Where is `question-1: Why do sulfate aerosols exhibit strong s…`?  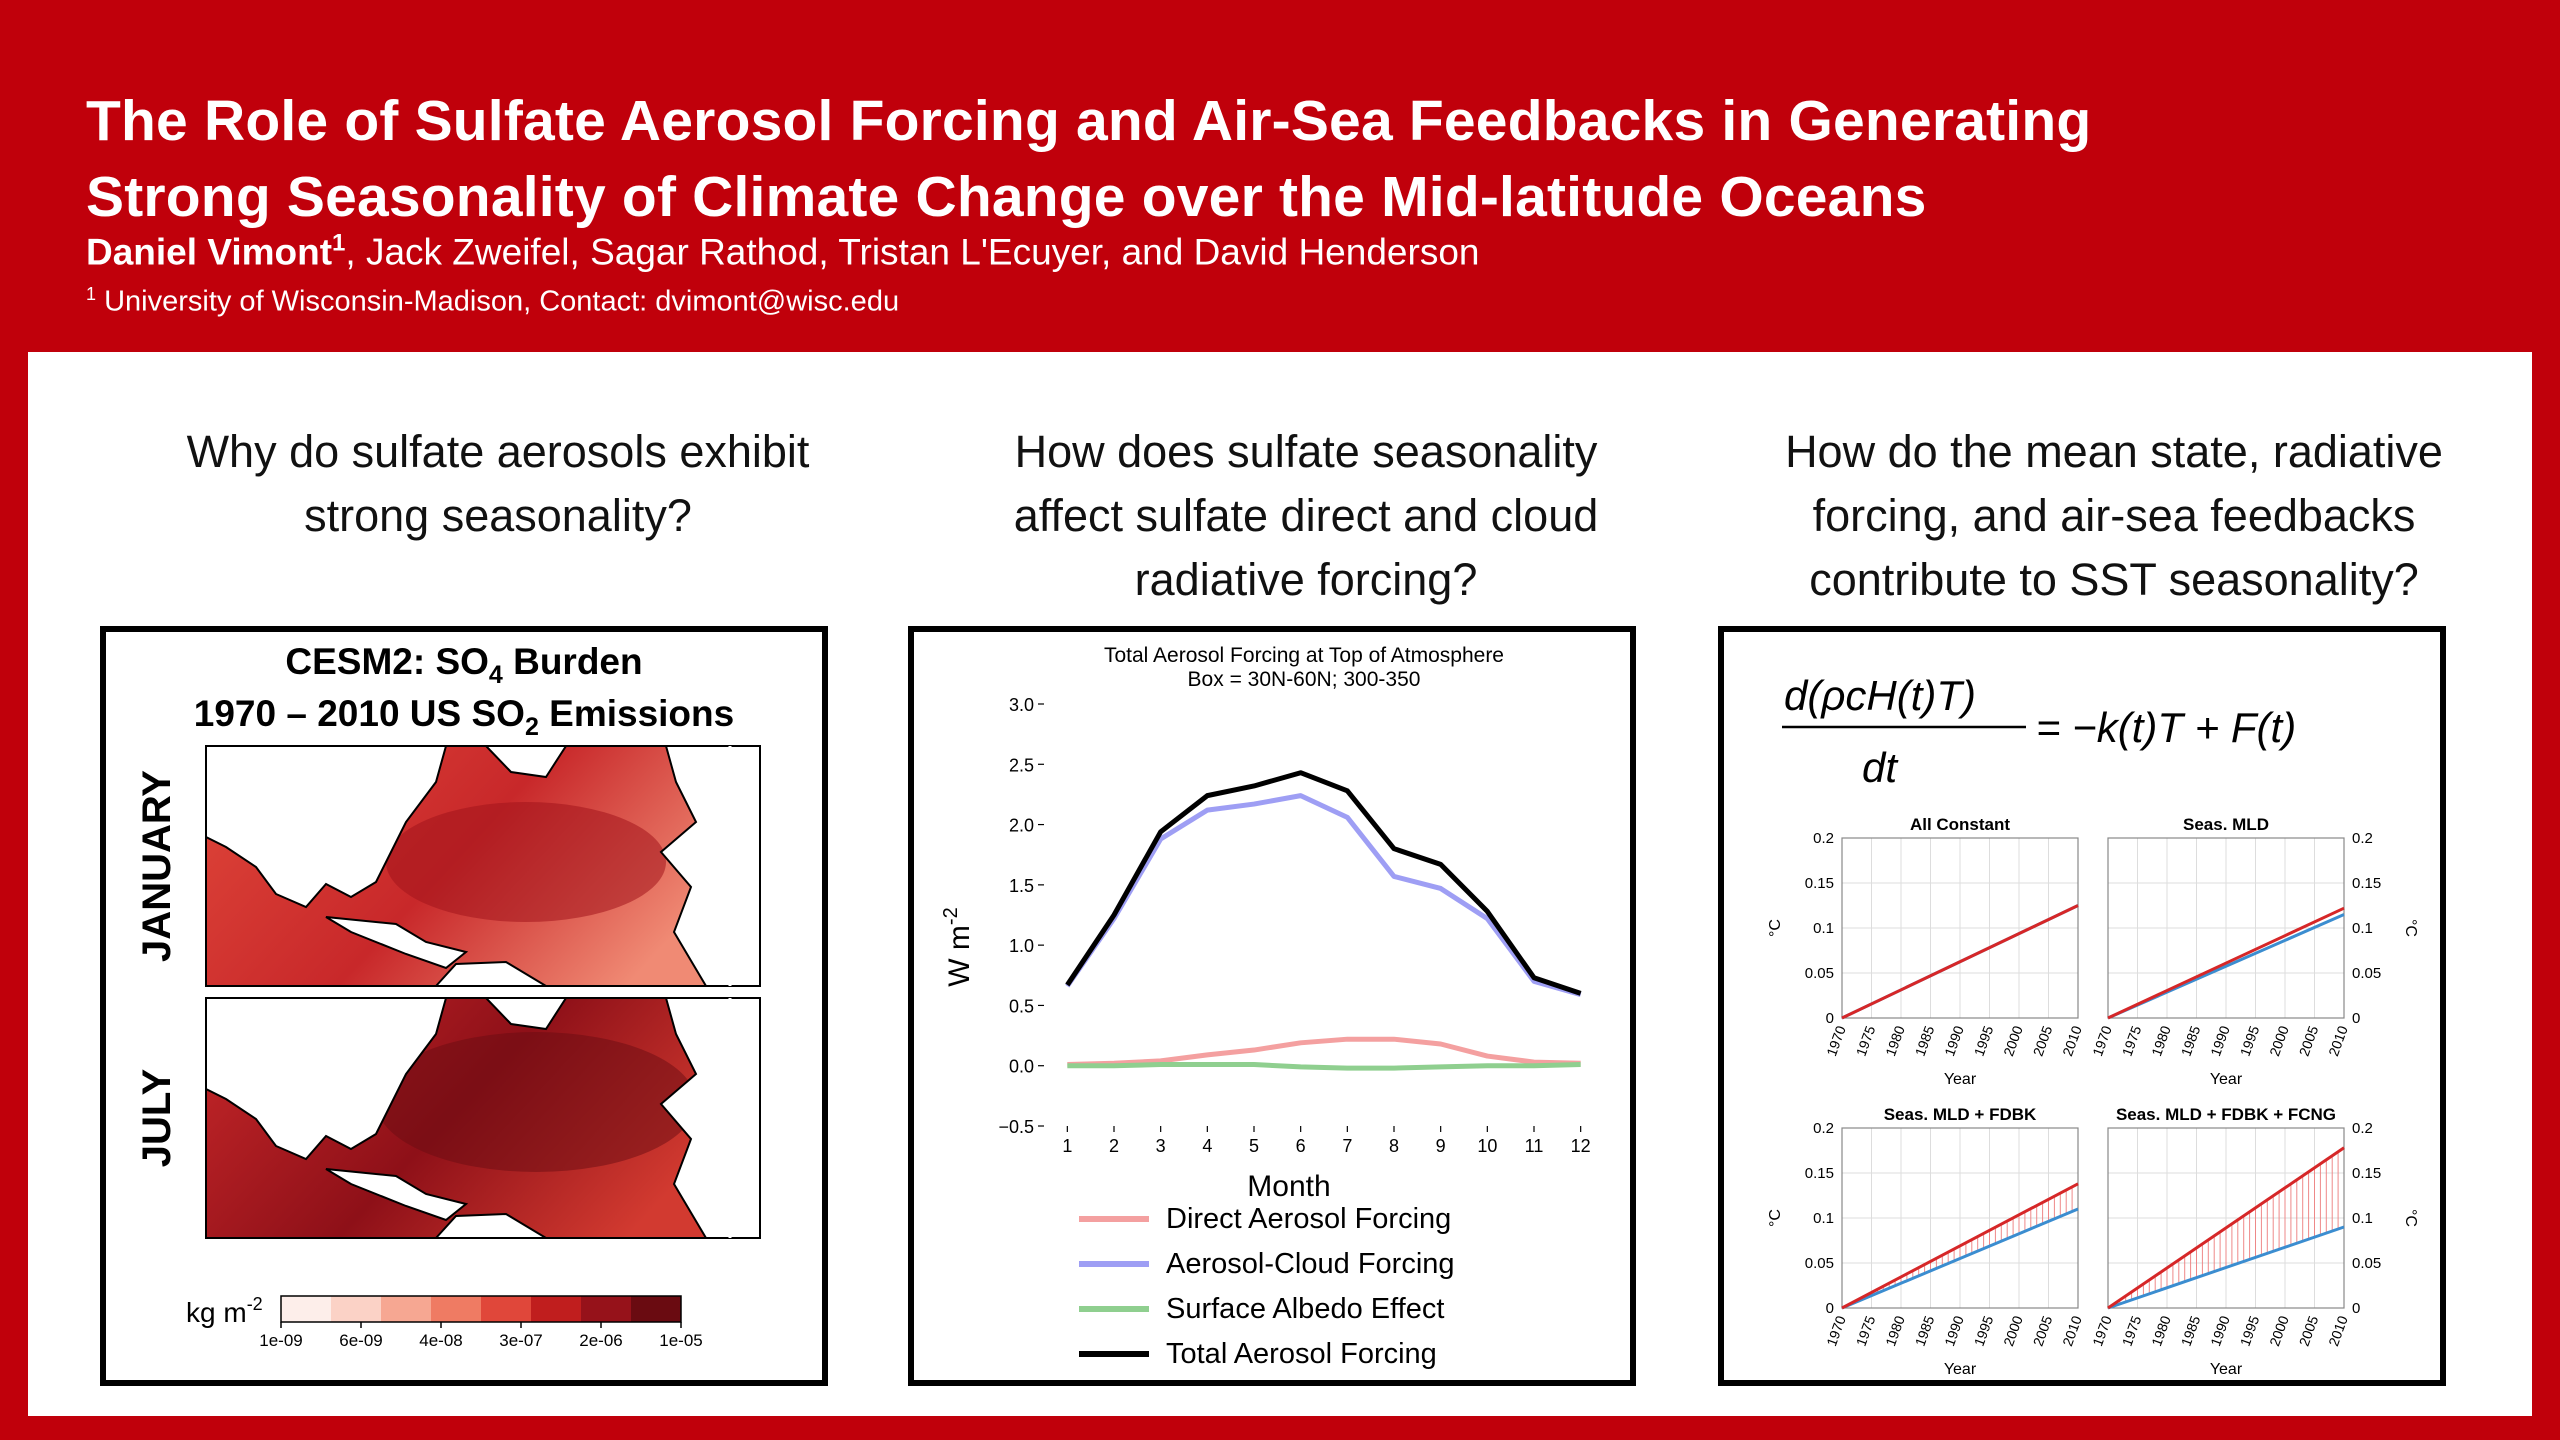 question-1: Why do sulfate aerosols exhibit strong s… is located at coordinates (498, 484).